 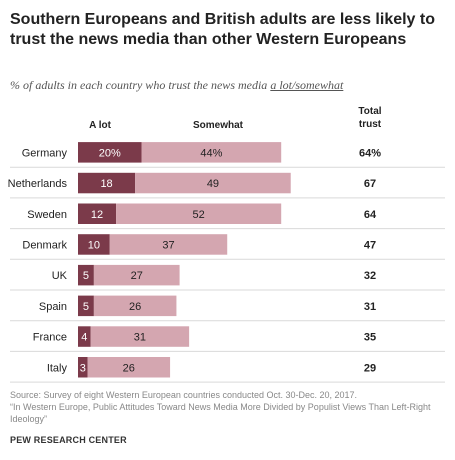 I want to click on label-a-lot-spain: 5, so click(x=86, y=307).